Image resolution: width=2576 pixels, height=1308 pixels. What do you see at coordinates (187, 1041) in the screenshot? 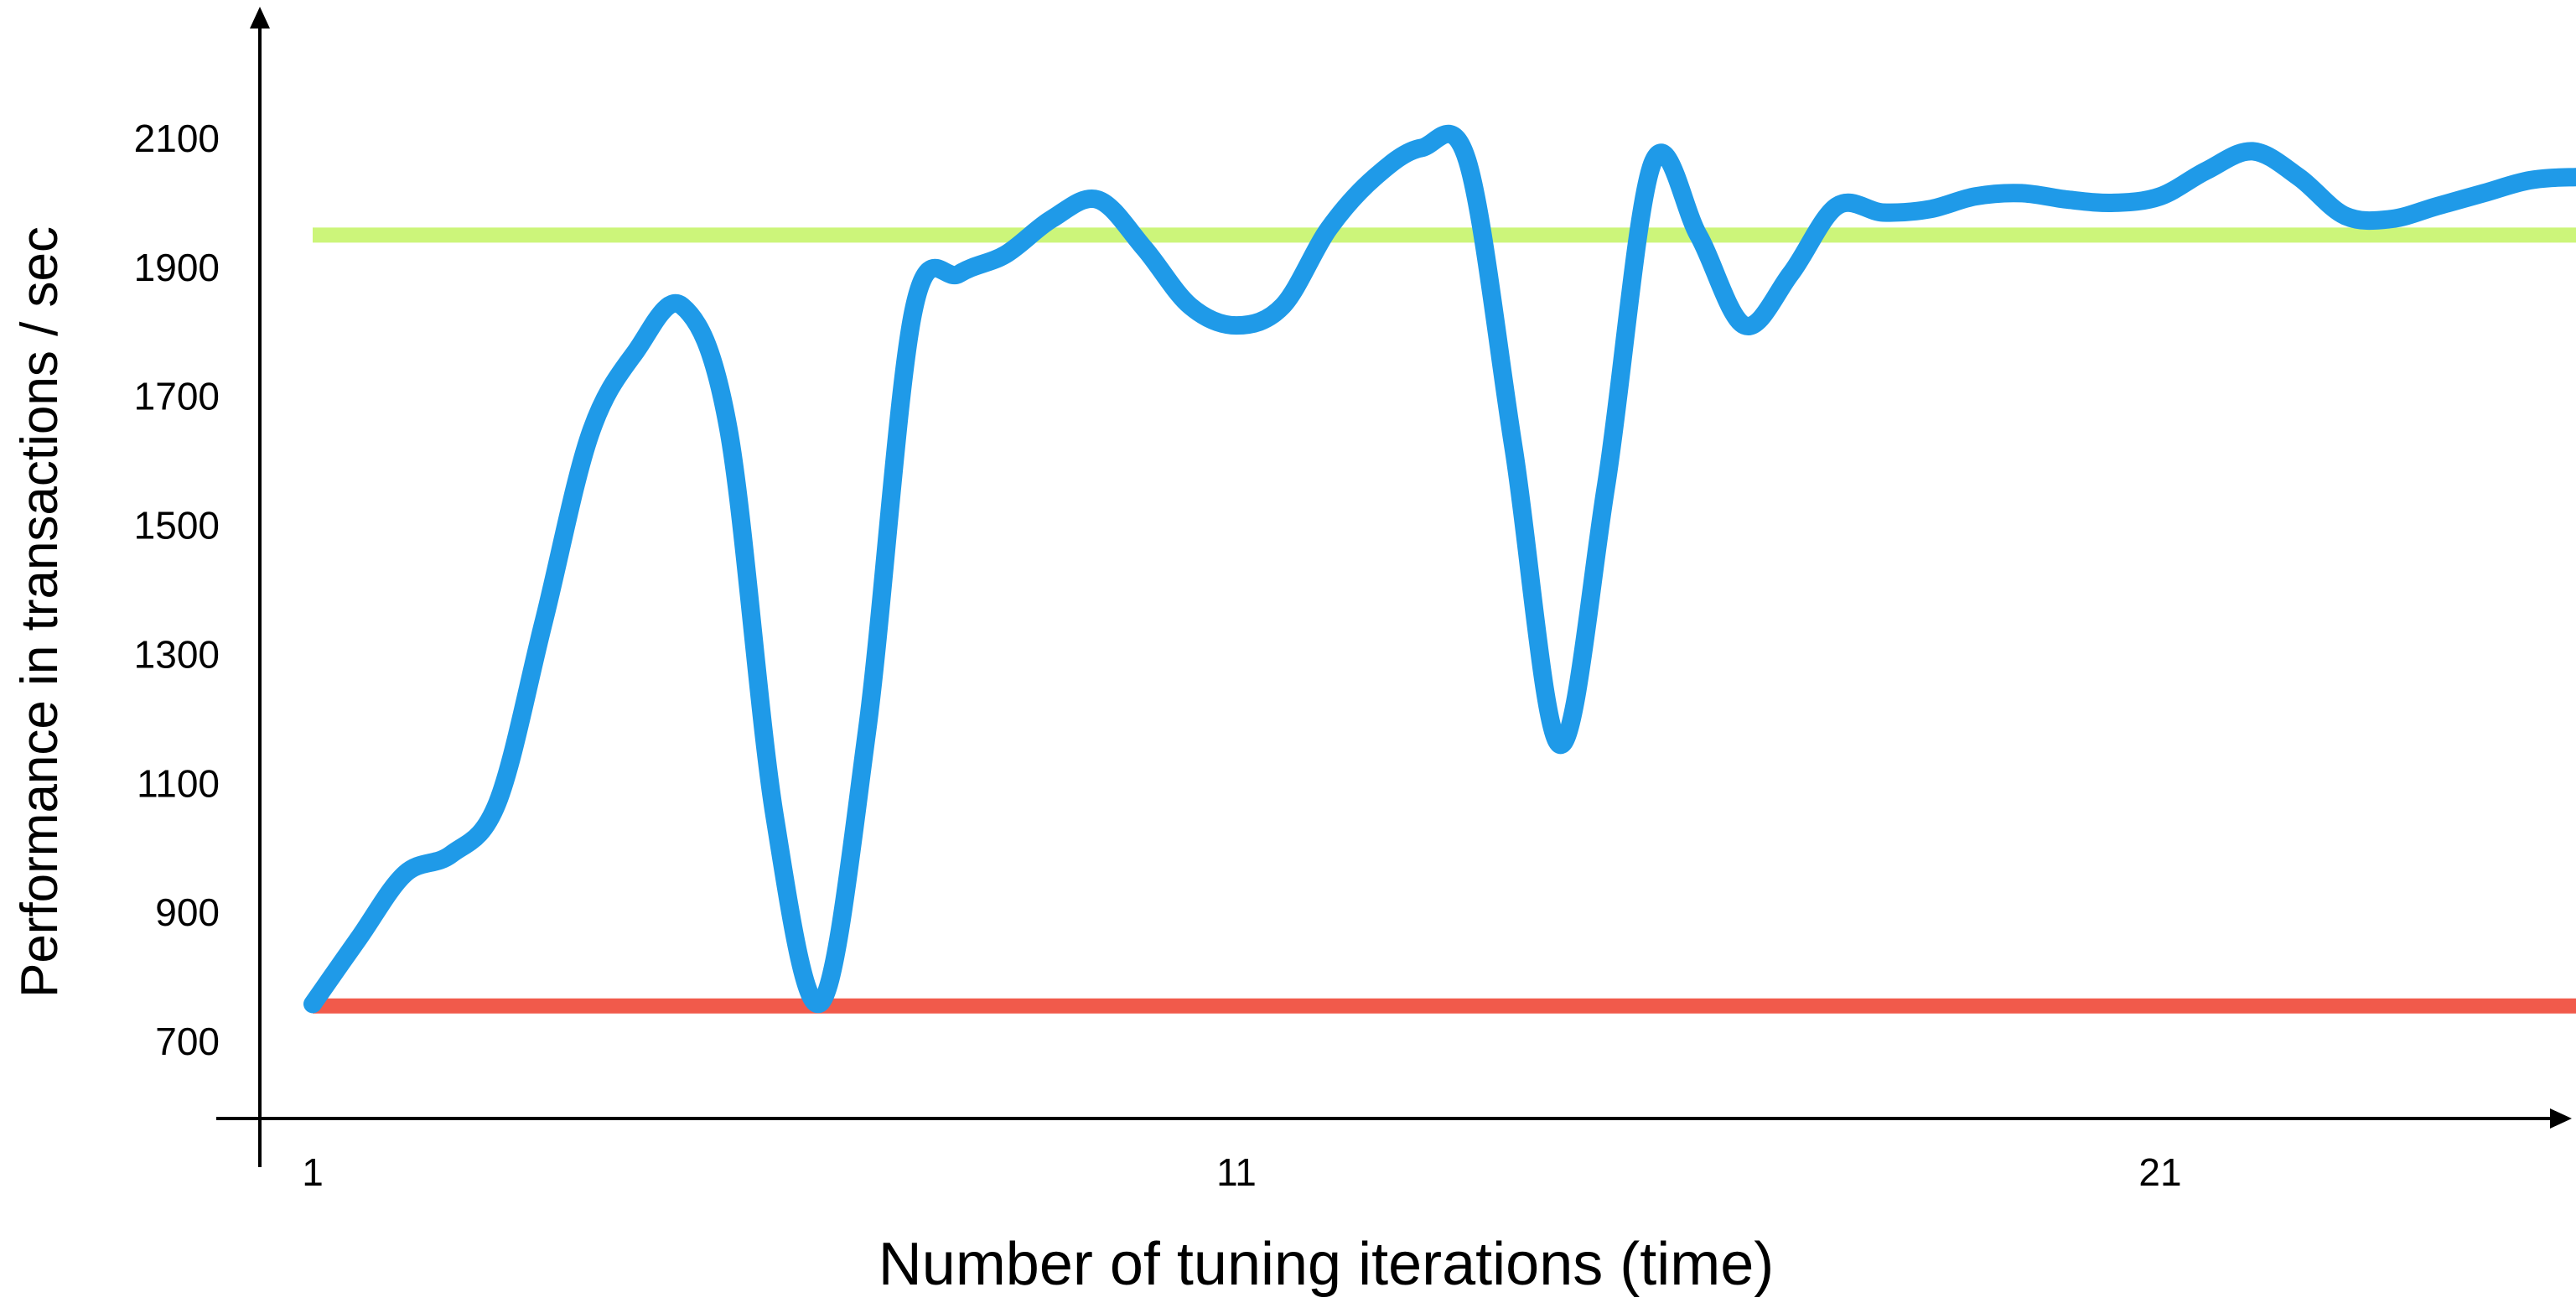
I see `y-tick-label: 700` at bounding box center [187, 1041].